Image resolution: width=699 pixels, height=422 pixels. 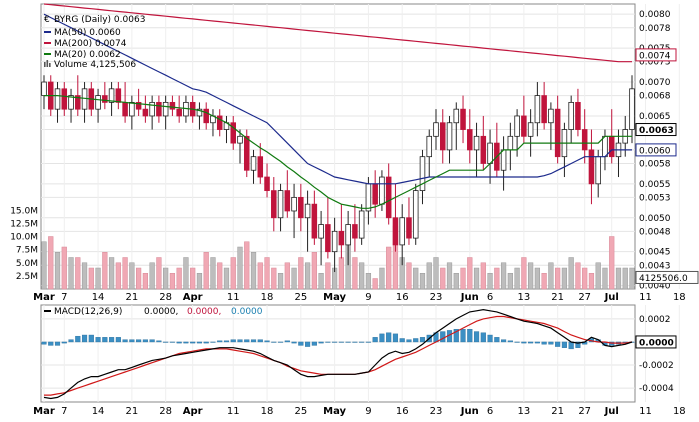 I want to click on price-y-tick: 0.0045, so click(x=655, y=253).